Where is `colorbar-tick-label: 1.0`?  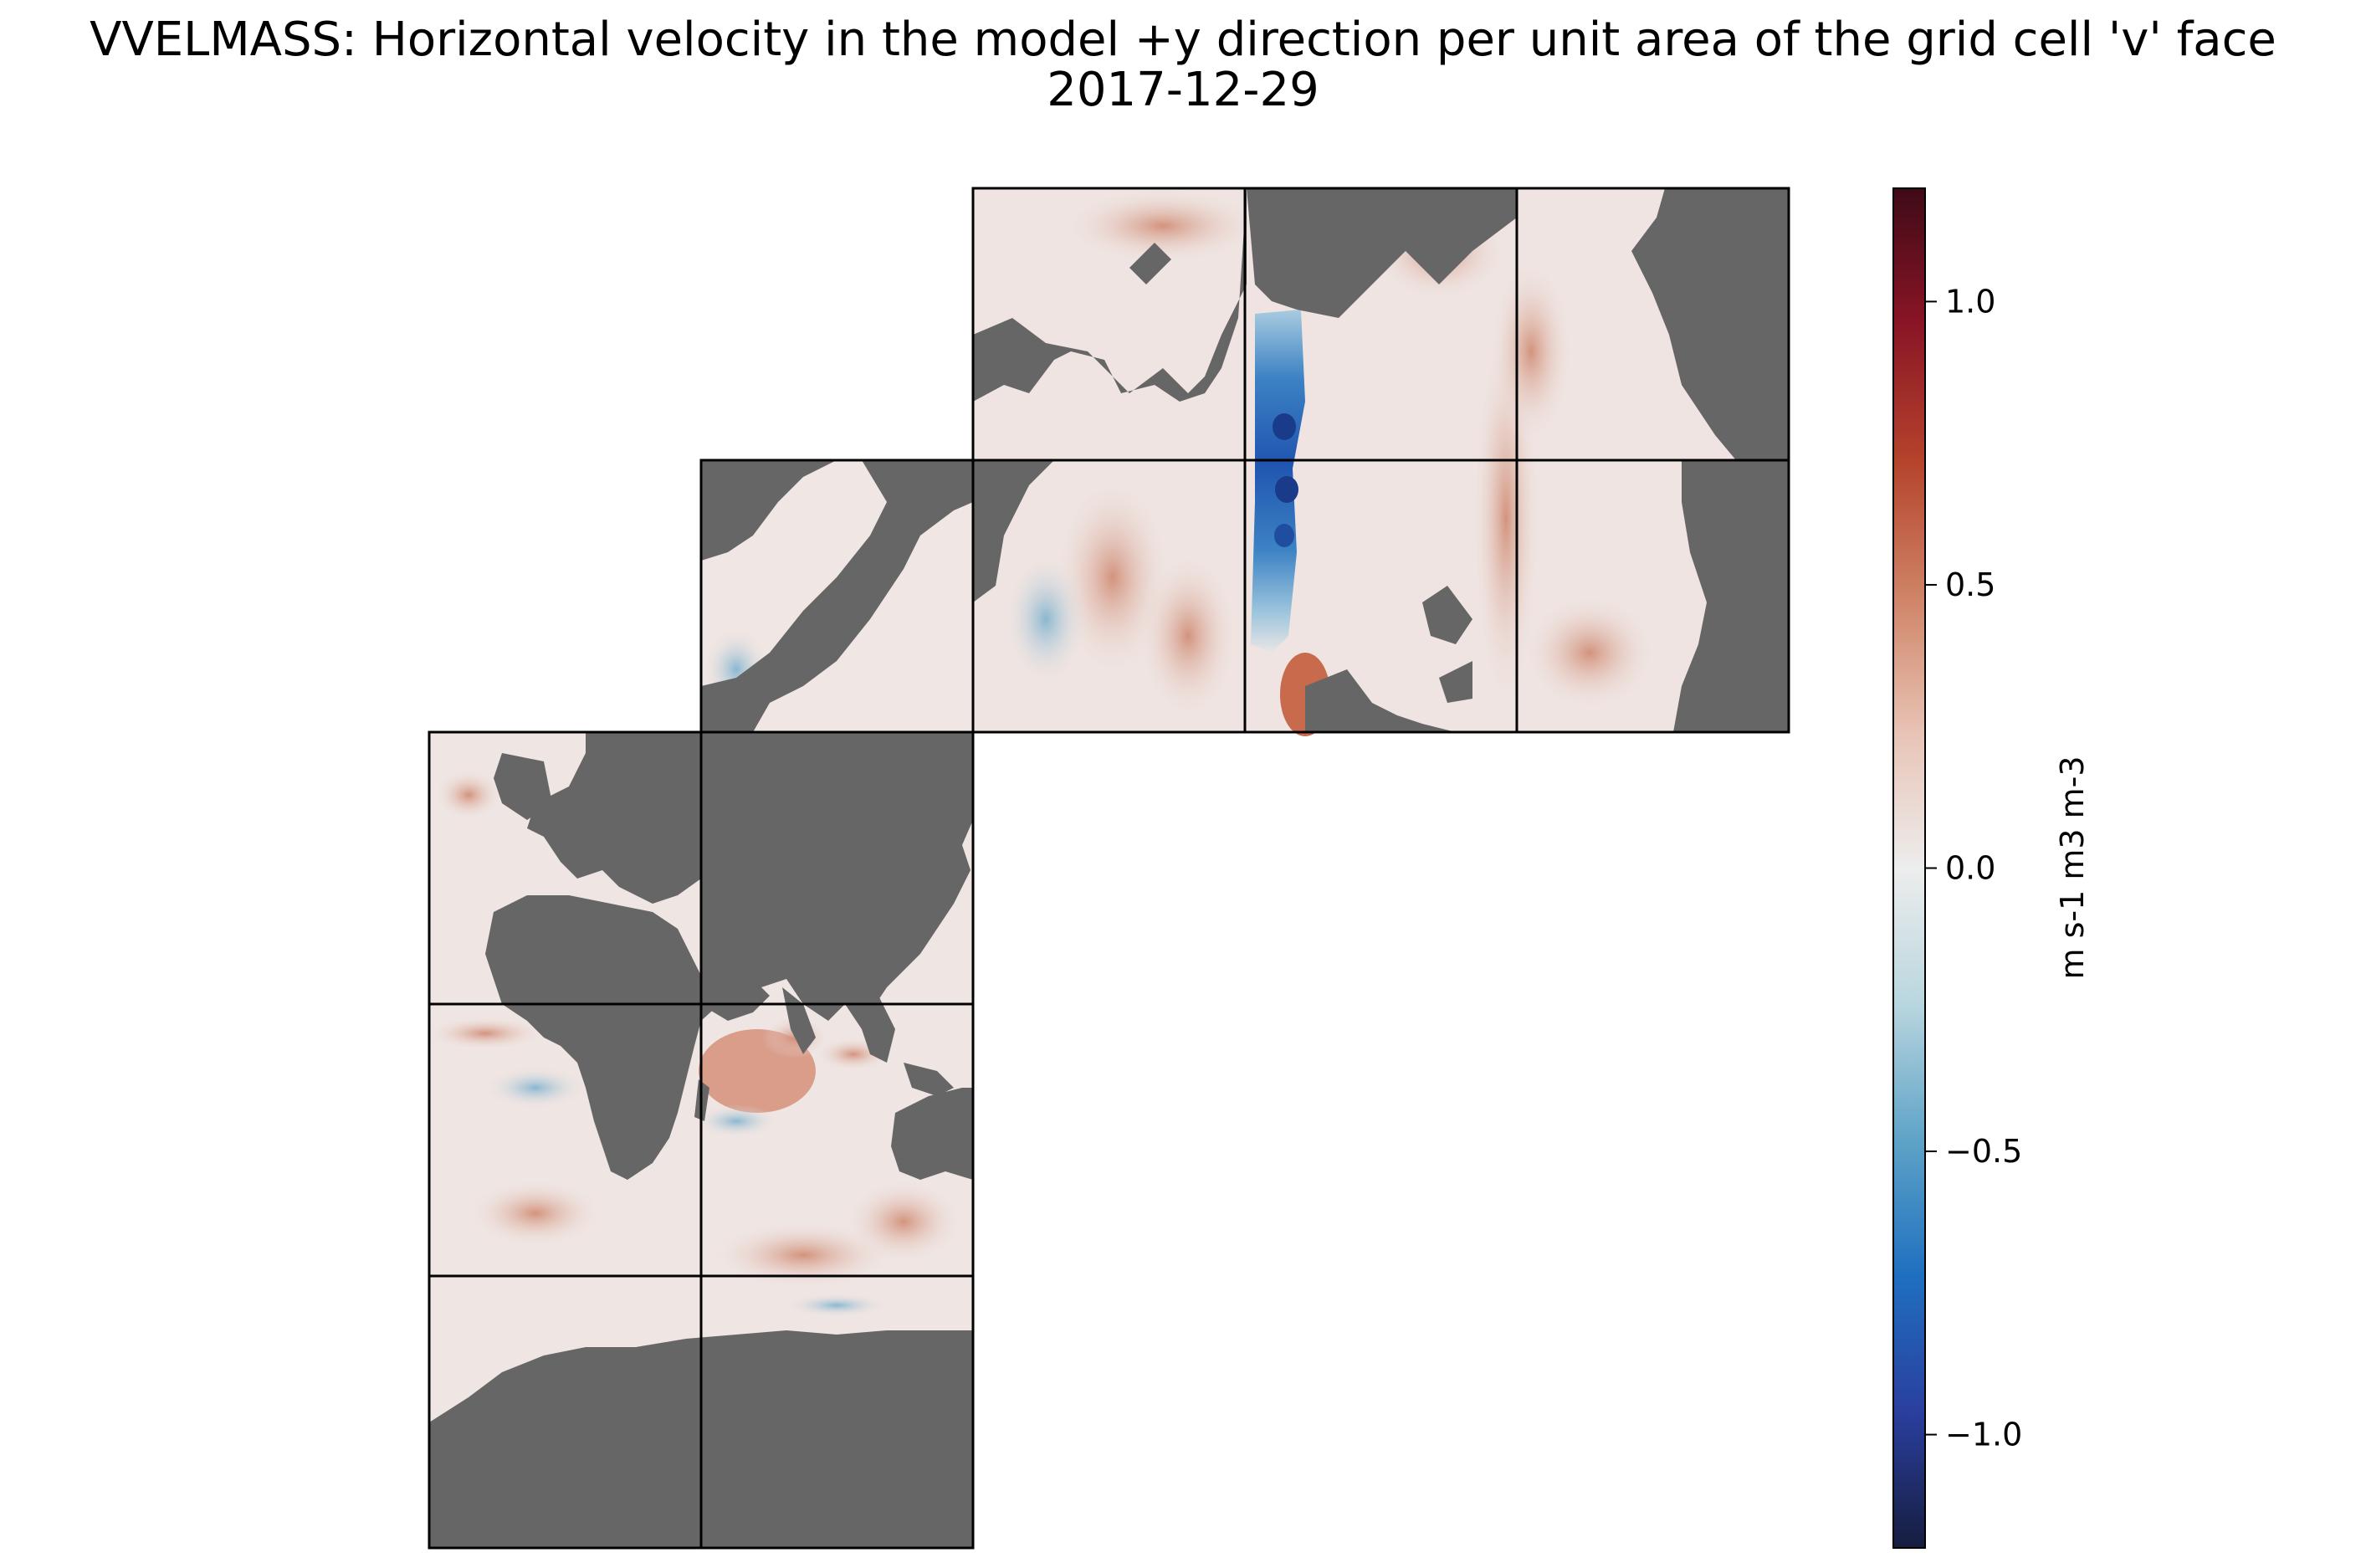
colorbar-tick-label: 1.0 is located at coordinates (1970, 301).